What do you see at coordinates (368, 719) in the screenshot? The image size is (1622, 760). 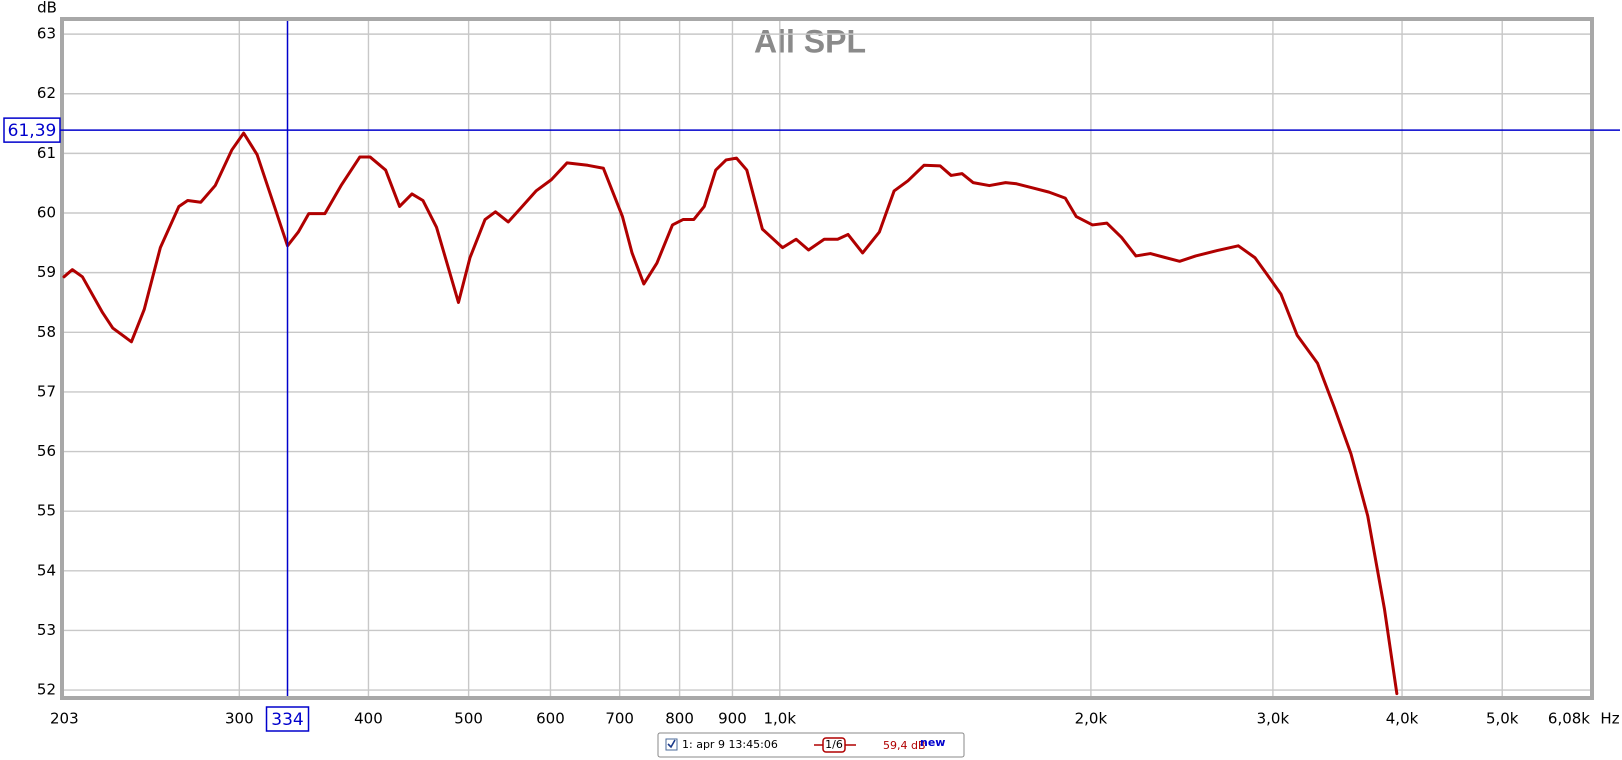 I see `x-tick-label: 400` at bounding box center [368, 719].